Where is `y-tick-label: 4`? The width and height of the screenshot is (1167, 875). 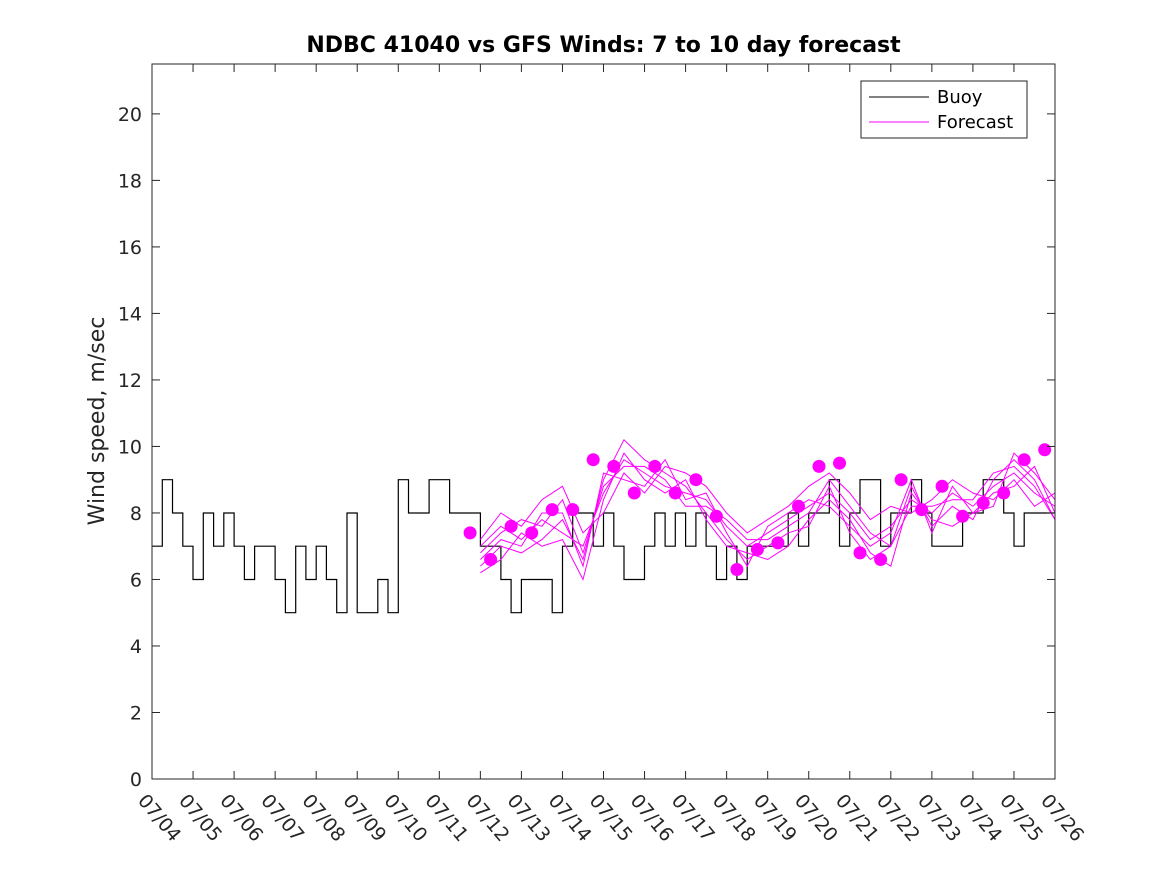
y-tick-label: 4 is located at coordinates (136, 647).